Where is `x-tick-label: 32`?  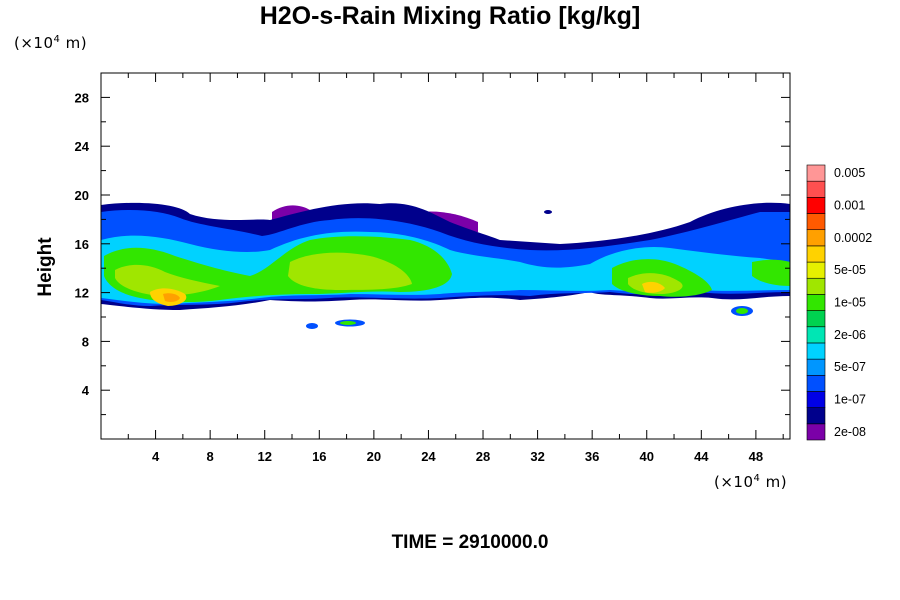
x-tick-label: 32 is located at coordinates (537, 456).